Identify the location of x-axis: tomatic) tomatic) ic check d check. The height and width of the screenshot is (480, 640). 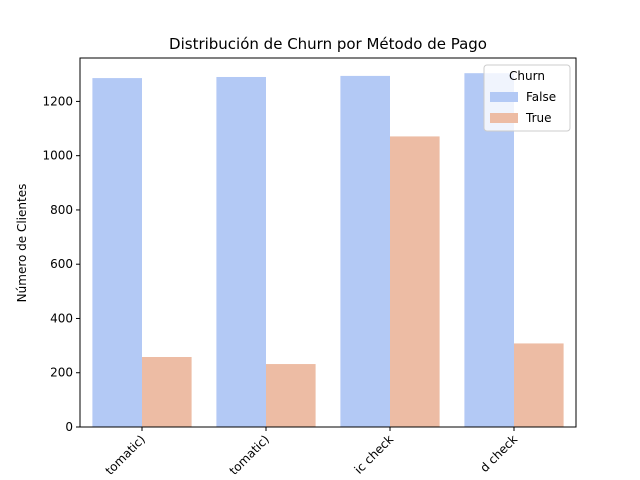
(311, 452).